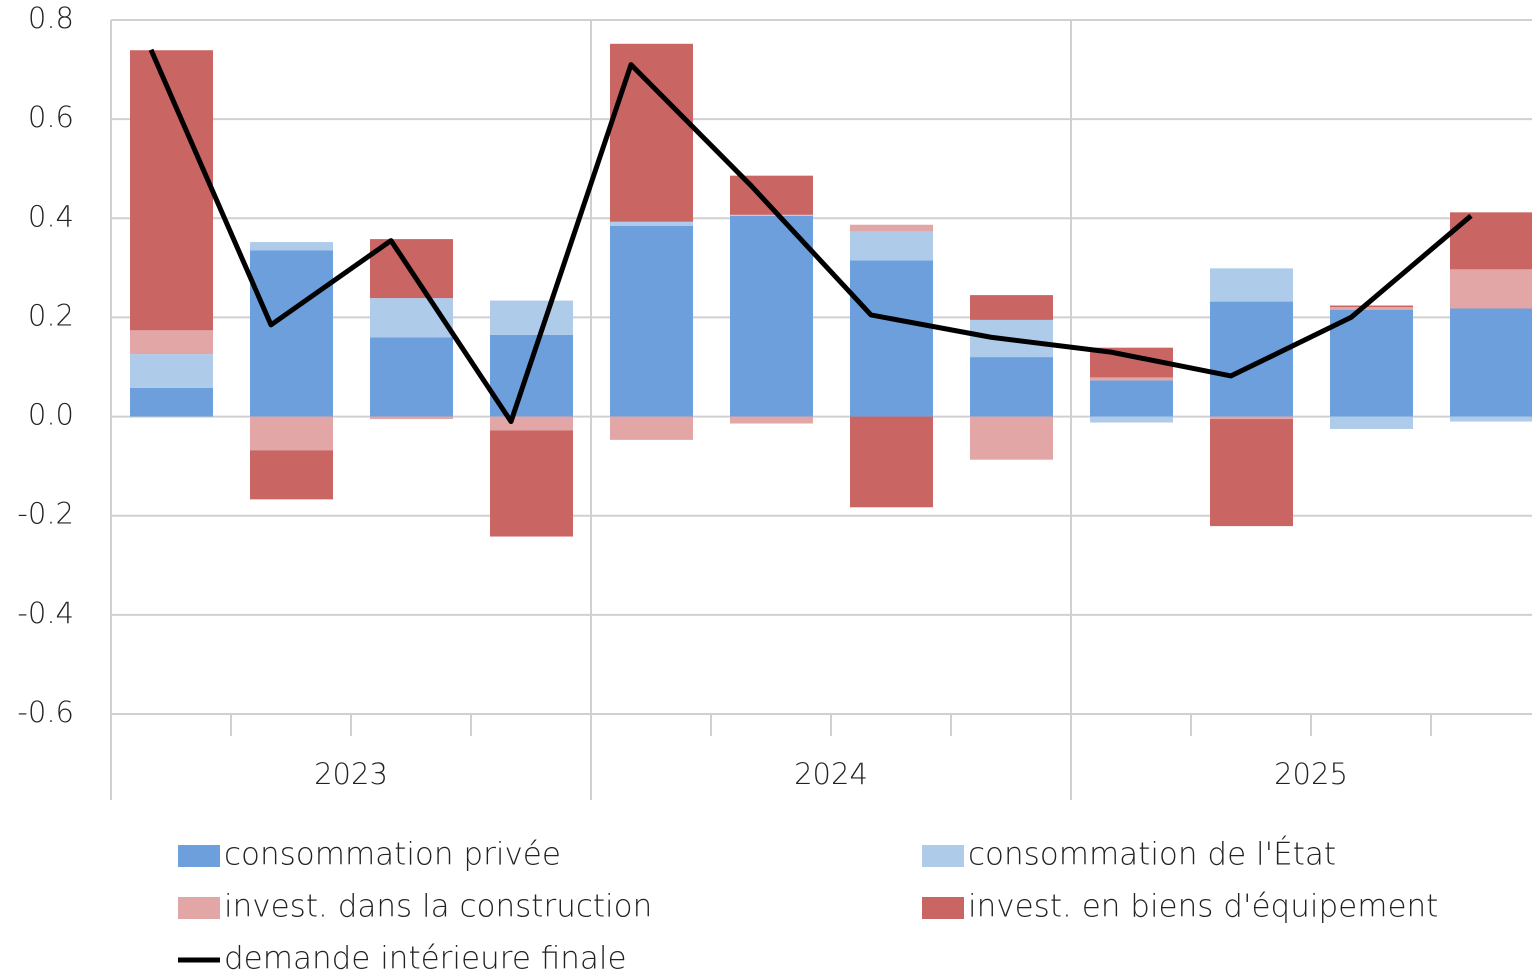  Describe the element at coordinates (45, 613) in the screenshot. I see `y-tick-label: -0.4` at that location.